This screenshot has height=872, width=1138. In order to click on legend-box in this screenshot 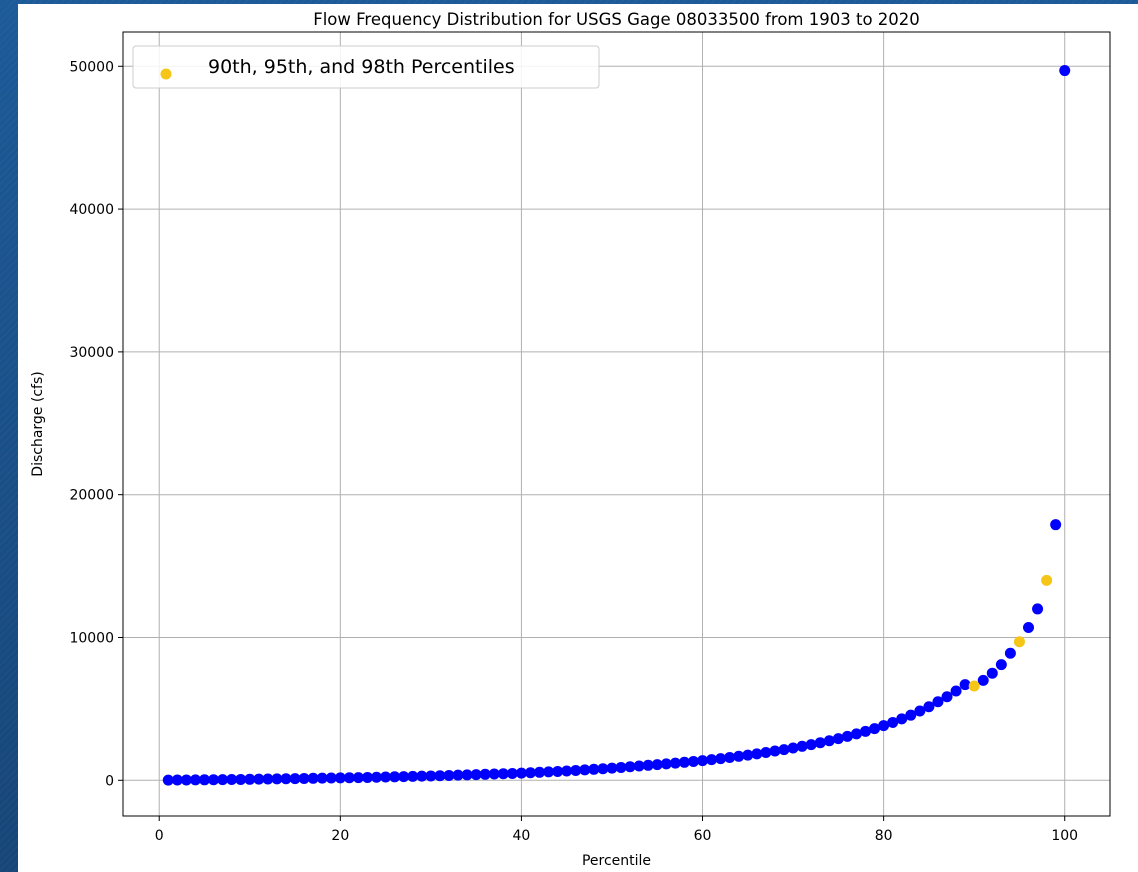, I will do `click(366, 67)`.